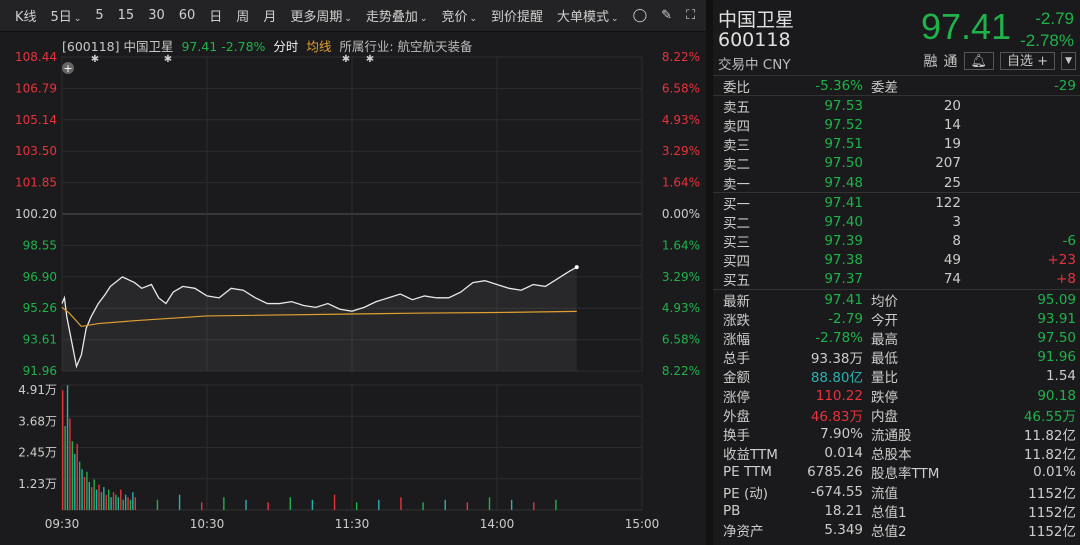  Describe the element at coordinates (952, 260) in the screenshot. I see `level-volume: 49` at that location.